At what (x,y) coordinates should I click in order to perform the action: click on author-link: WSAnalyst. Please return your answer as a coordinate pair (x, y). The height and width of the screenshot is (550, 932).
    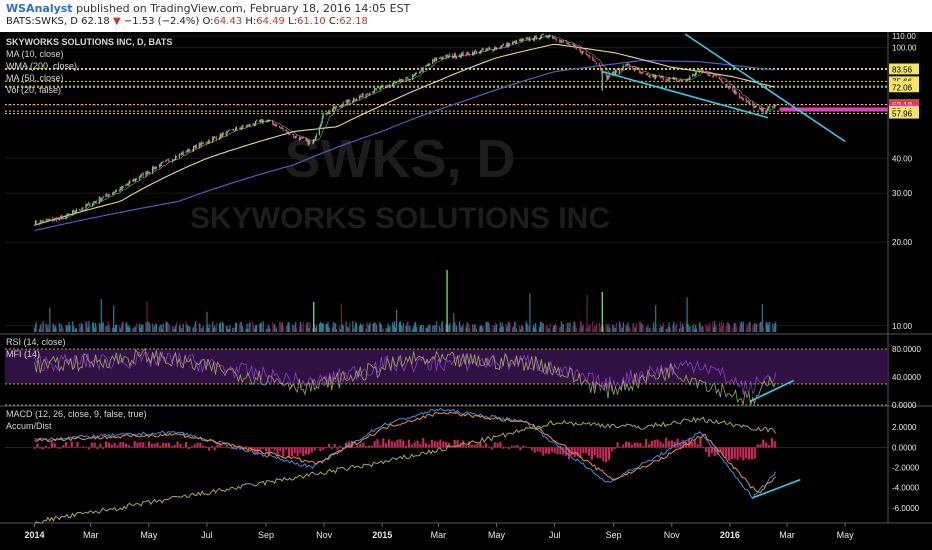
    Looking at the image, I should click on (39, 8).